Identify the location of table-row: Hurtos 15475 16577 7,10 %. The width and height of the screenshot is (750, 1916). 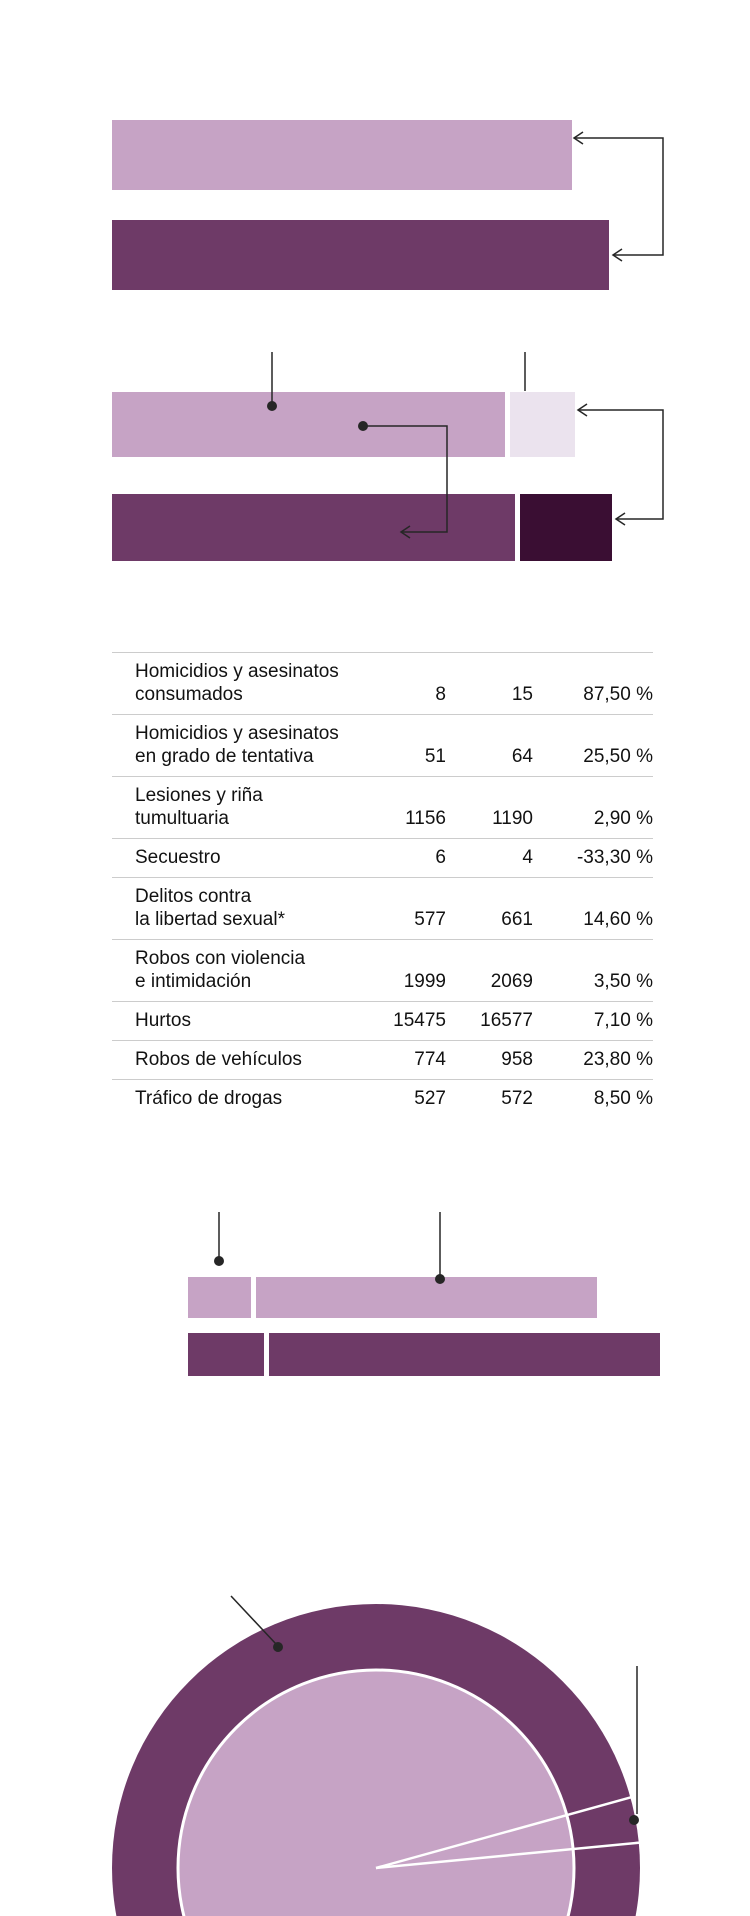
(382, 1020).